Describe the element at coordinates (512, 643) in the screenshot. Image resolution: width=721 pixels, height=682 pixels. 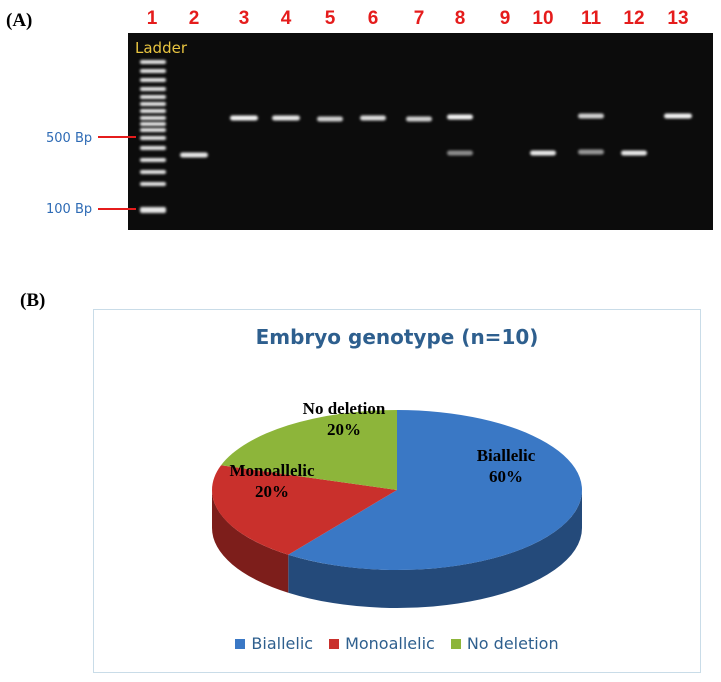
I see `legend-label-no-deletion: No deletion` at that location.